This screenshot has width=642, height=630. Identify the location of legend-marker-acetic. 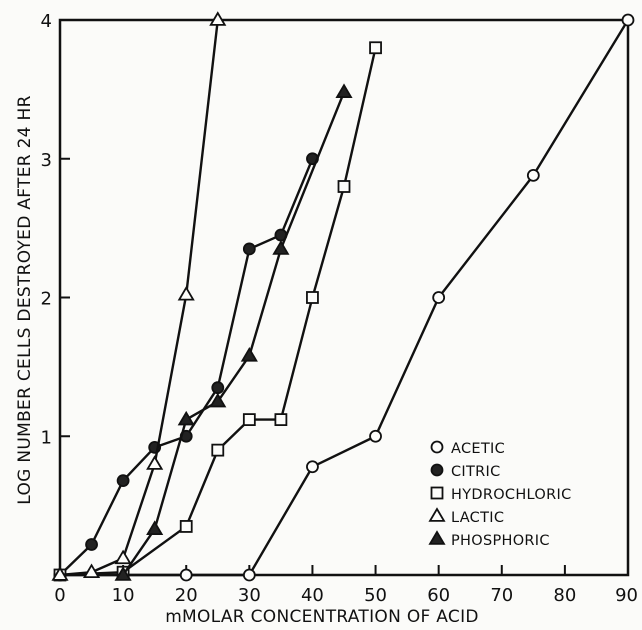
(437, 447).